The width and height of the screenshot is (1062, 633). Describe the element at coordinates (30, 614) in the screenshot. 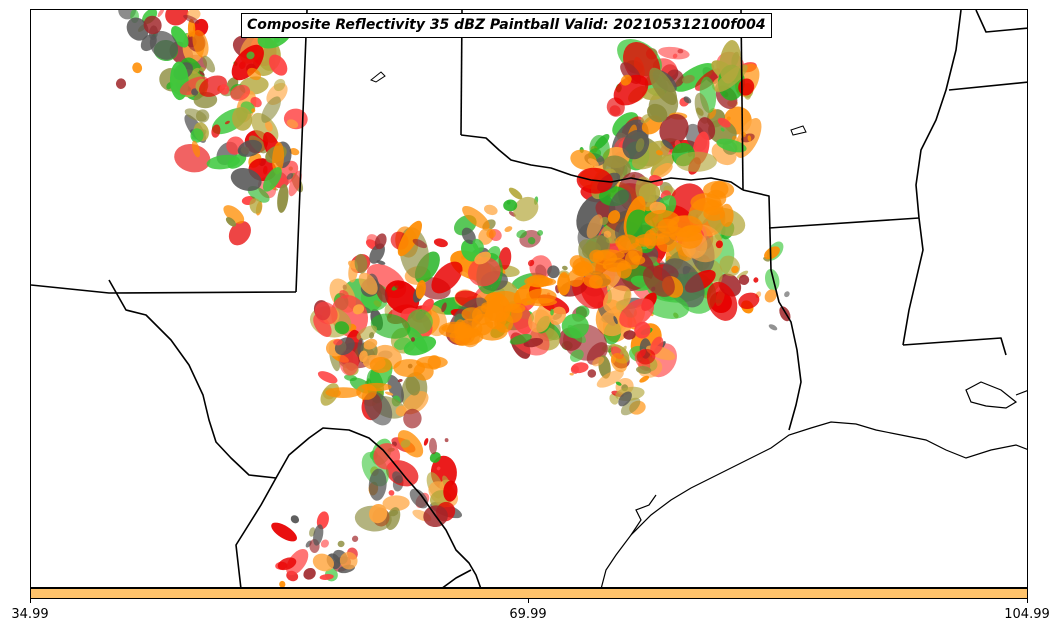

I see `colorbar-label-min: 34.99` at that location.